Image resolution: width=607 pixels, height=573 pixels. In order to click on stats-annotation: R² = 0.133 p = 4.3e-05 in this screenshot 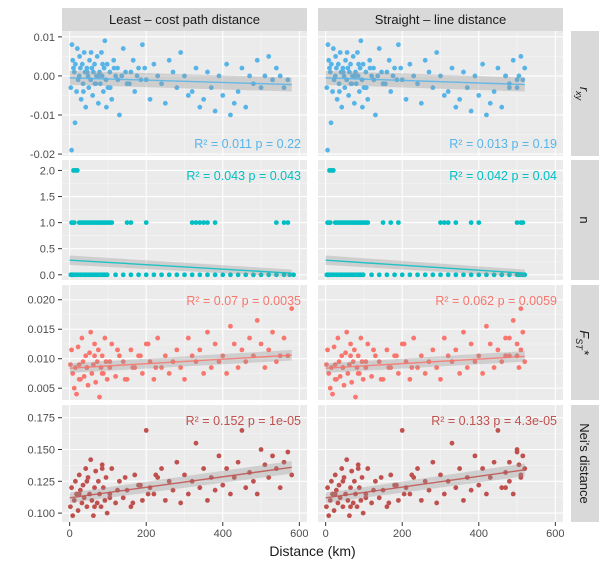, I will do `click(494, 421)`.